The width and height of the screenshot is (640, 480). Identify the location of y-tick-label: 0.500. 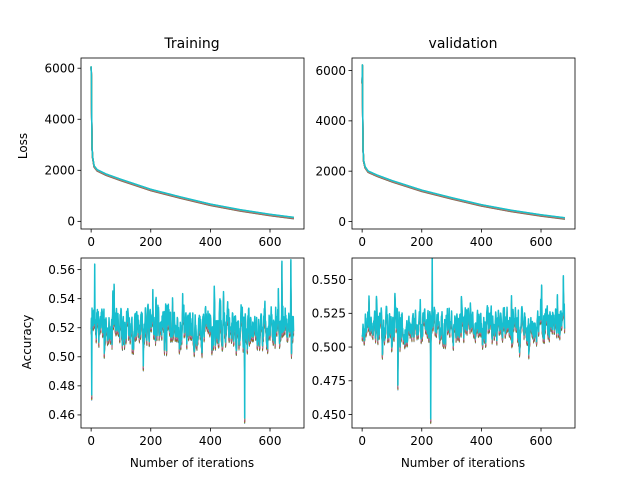
(329, 347).